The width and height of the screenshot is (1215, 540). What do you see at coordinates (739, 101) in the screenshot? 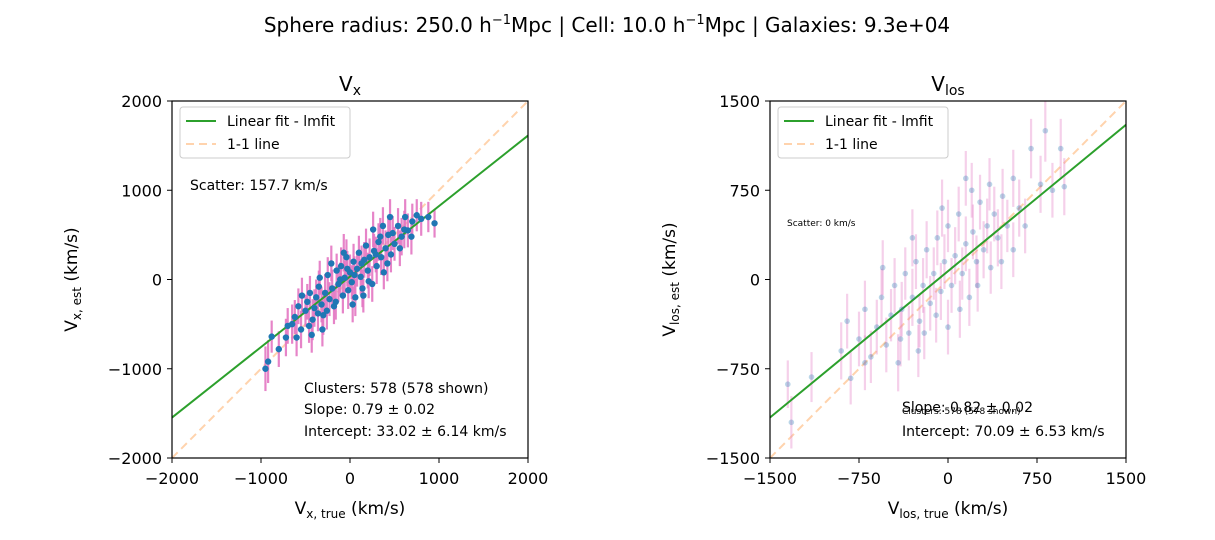
I see `y-tick-label: 1500` at bounding box center [739, 101].